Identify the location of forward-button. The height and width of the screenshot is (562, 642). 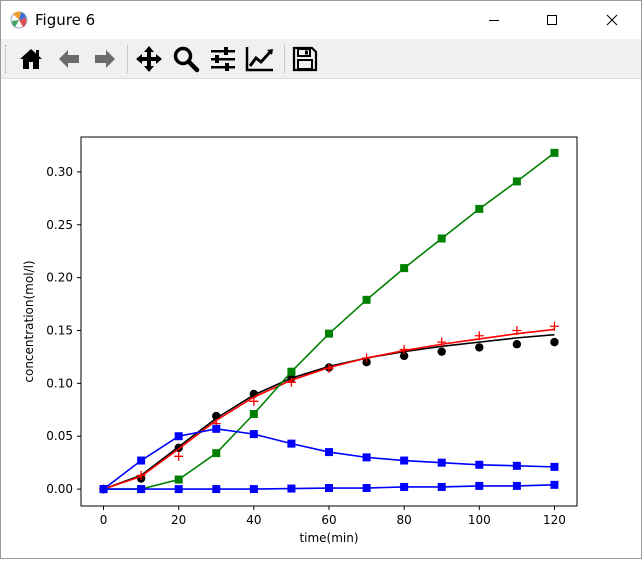
(105, 58).